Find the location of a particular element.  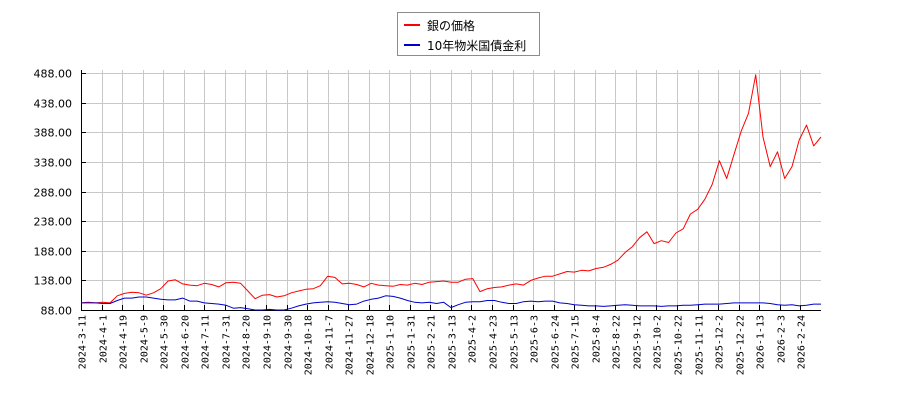

x-tick-label: 2024-4-1 is located at coordinates (104, 339).